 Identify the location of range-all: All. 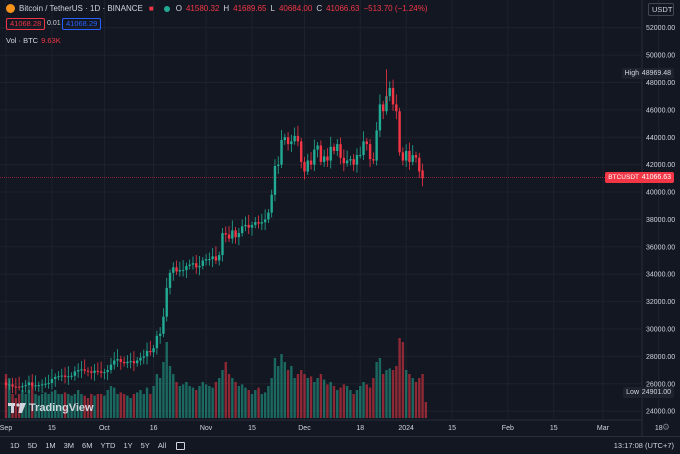
(162, 445).